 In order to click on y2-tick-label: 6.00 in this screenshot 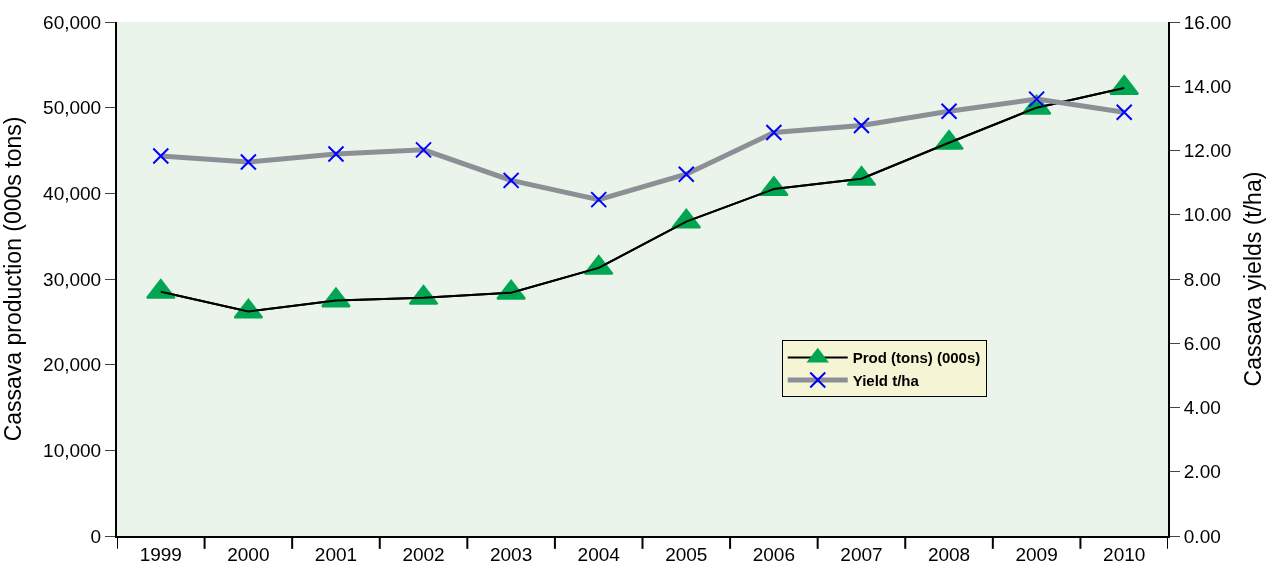, I will do `click(1202, 343)`.